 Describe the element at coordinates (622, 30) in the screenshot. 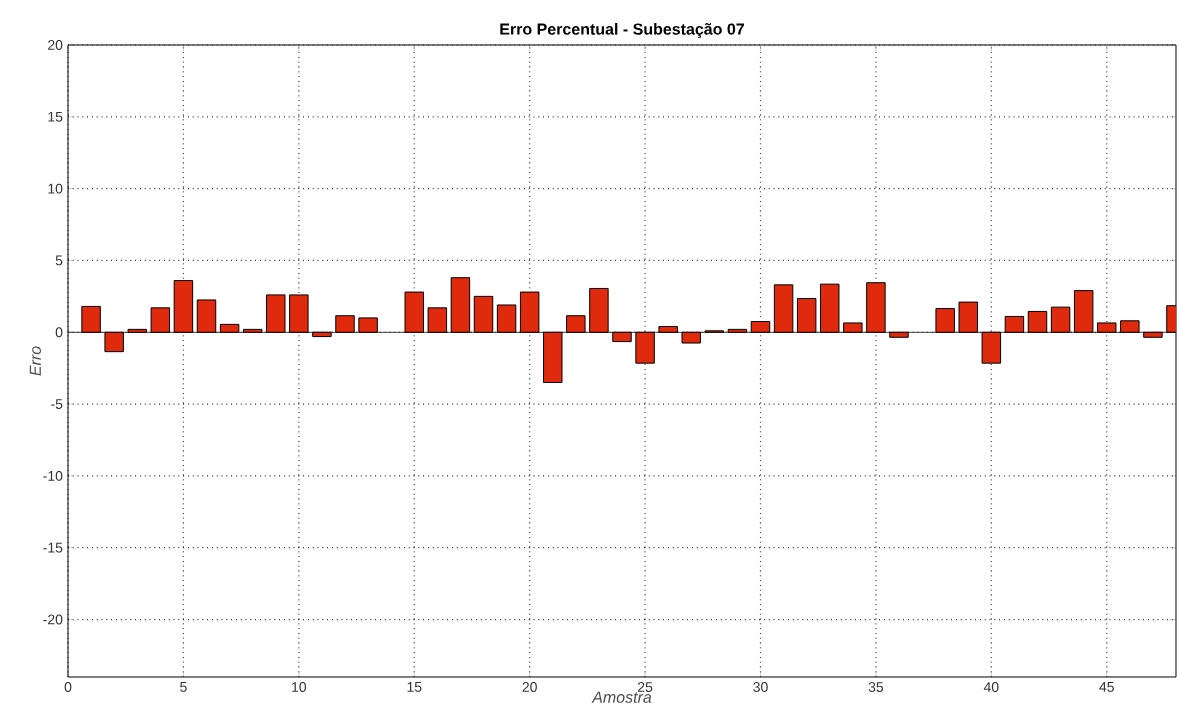

I see `chart-title: Erro Percentual - Subestação 07` at that location.